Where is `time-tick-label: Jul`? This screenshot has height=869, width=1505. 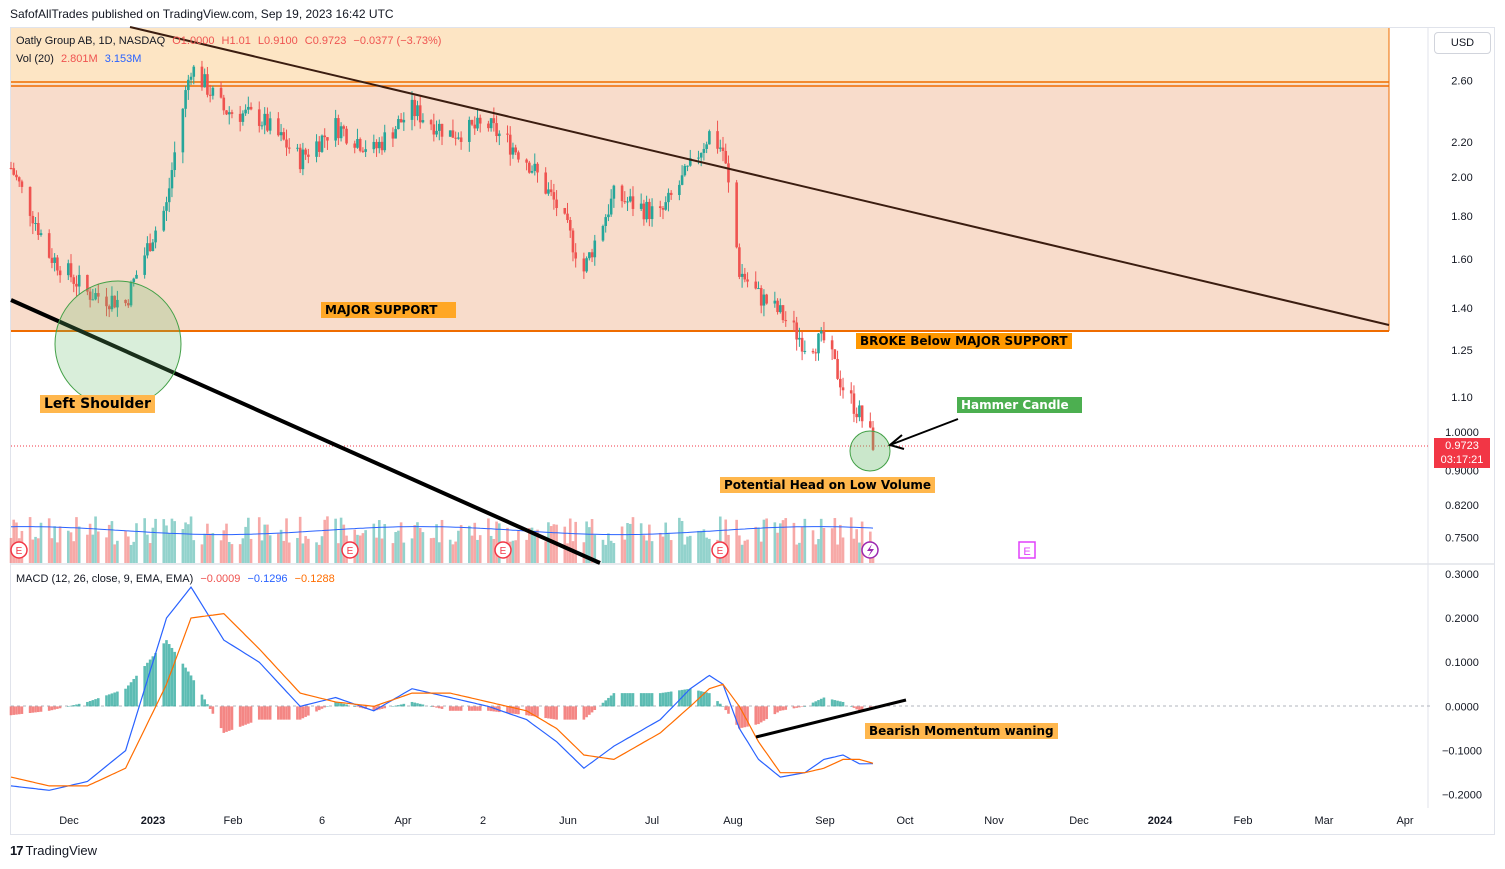
time-tick-label: Jul is located at coordinates (652, 821).